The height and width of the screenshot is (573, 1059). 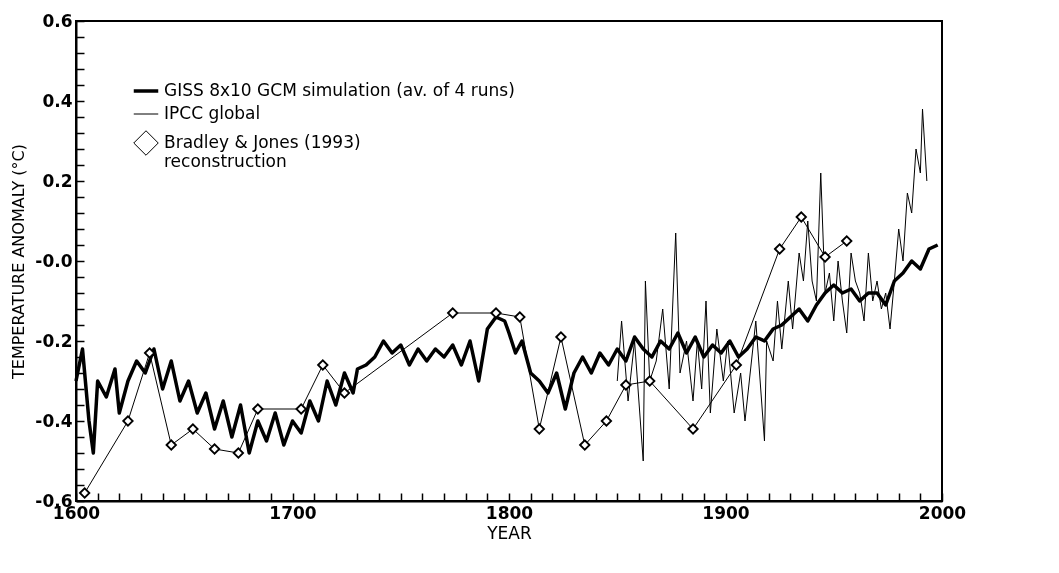 What do you see at coordinates (509, 532) in the screenshot?
I see `x-axis-title: YEAR` at bounding box center [509, 532].